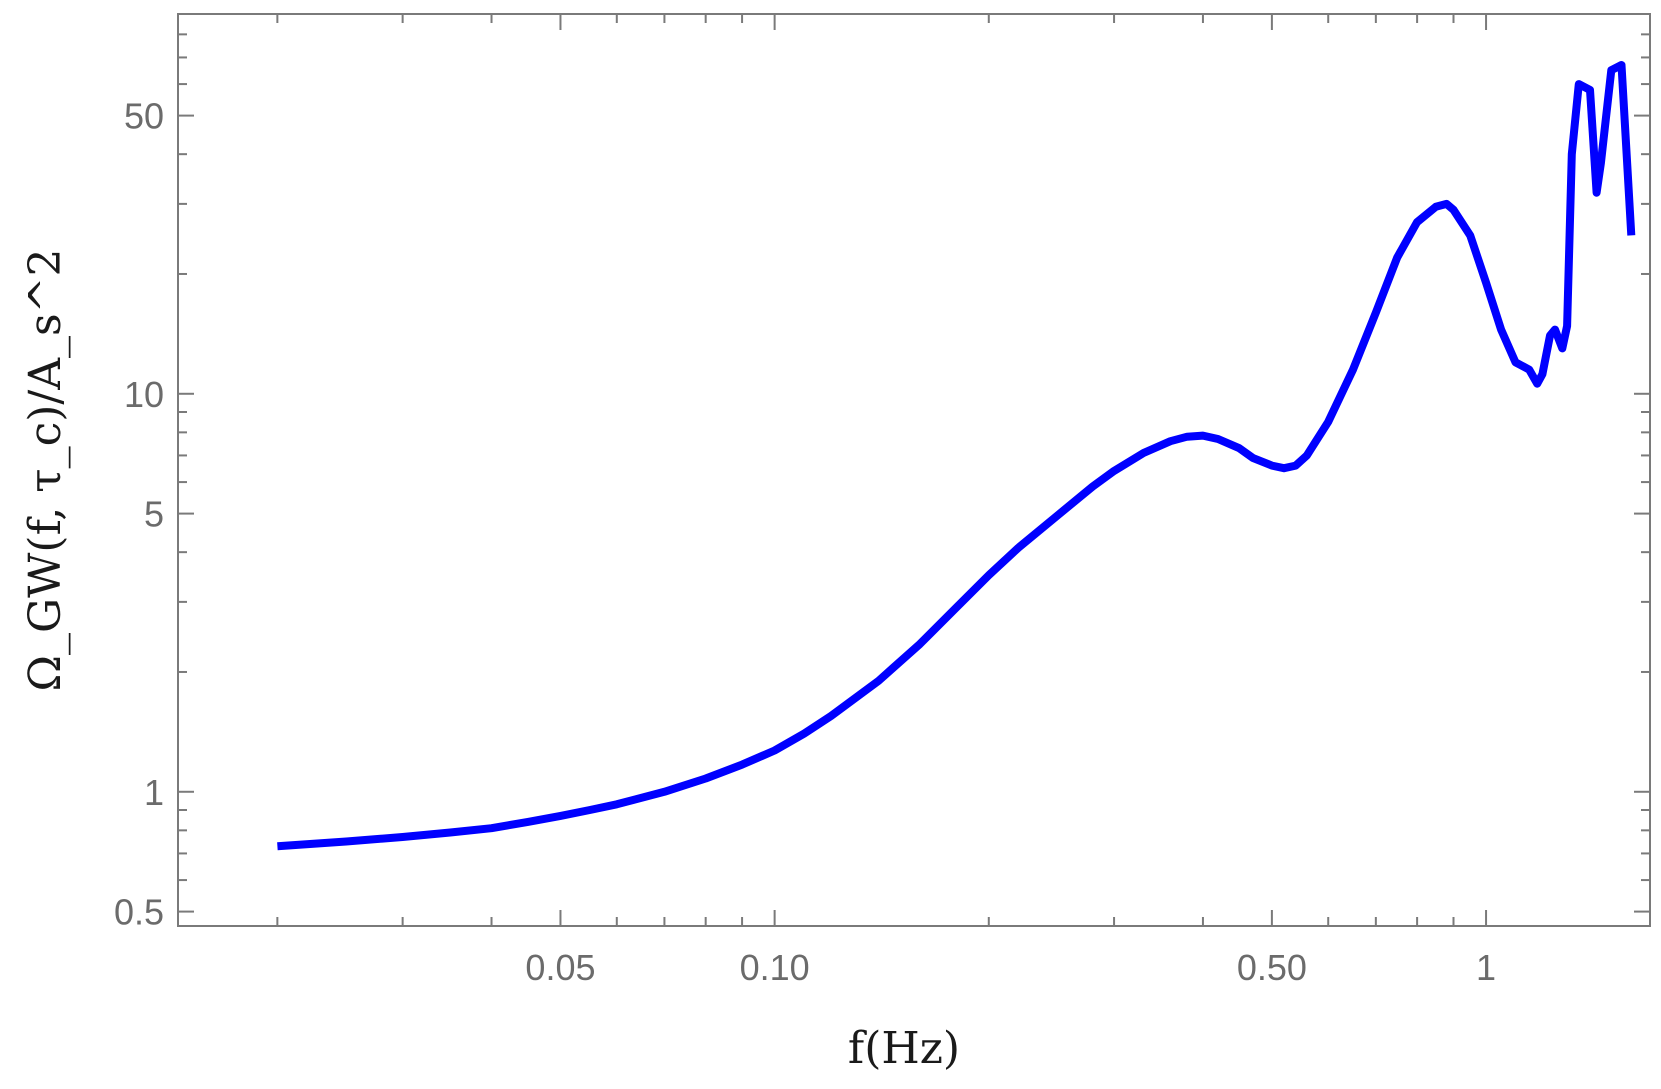 The image size is (1661, 1089). I want to click on x-tick-label: 0.05, so click(560, 967).